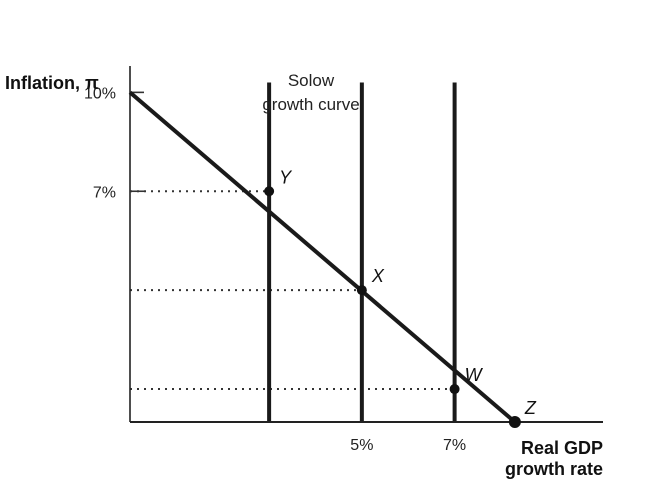 The image size is (650, 483). Describe the element at coordinates (100, 93) in the screenshot. I see `y-tick-label-1: 10%` at that location.